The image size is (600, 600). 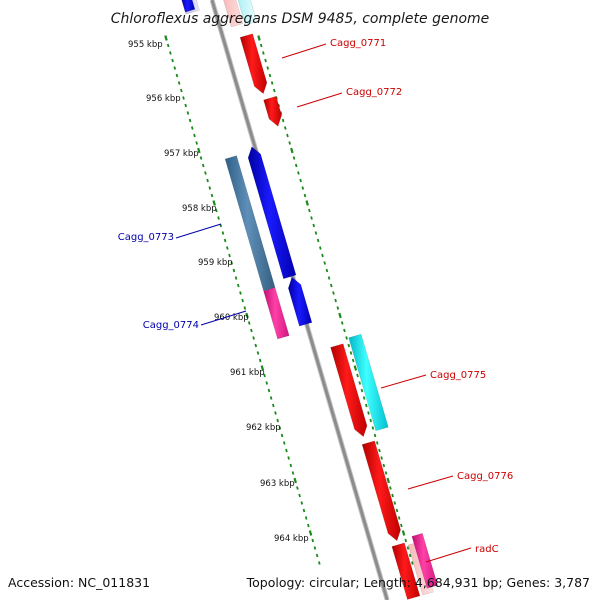 I want to click on kbp-label: 955 kbp, so click(x=145, y=45).